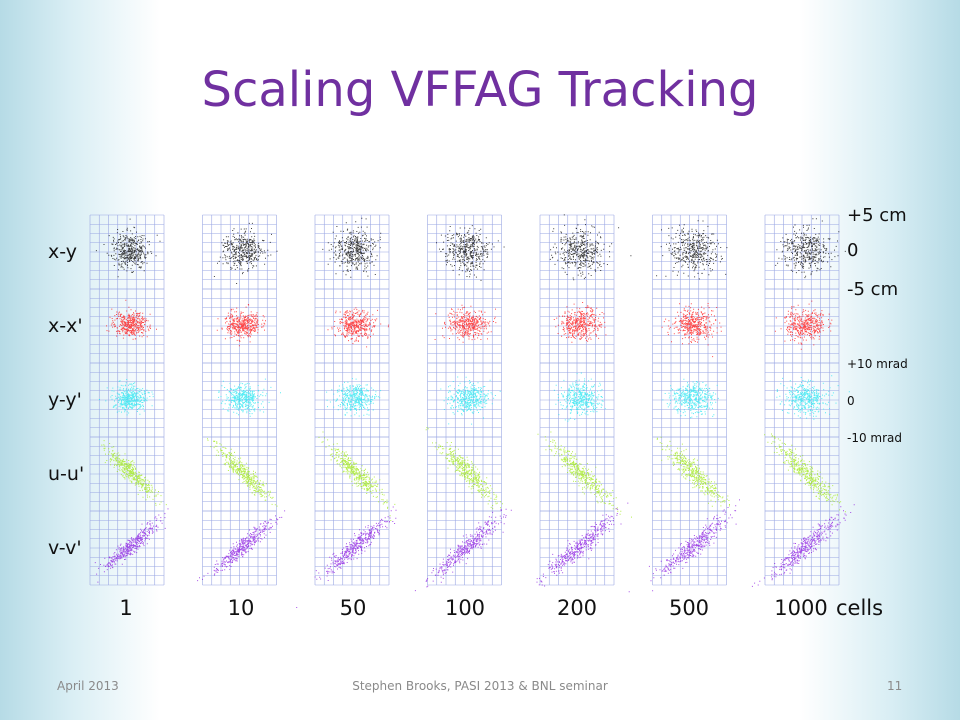  What do you see at coordinates (65, 326) in the screenshot?
I see `row-label-x-xp: x-x'` at bounding box center [65, 326].